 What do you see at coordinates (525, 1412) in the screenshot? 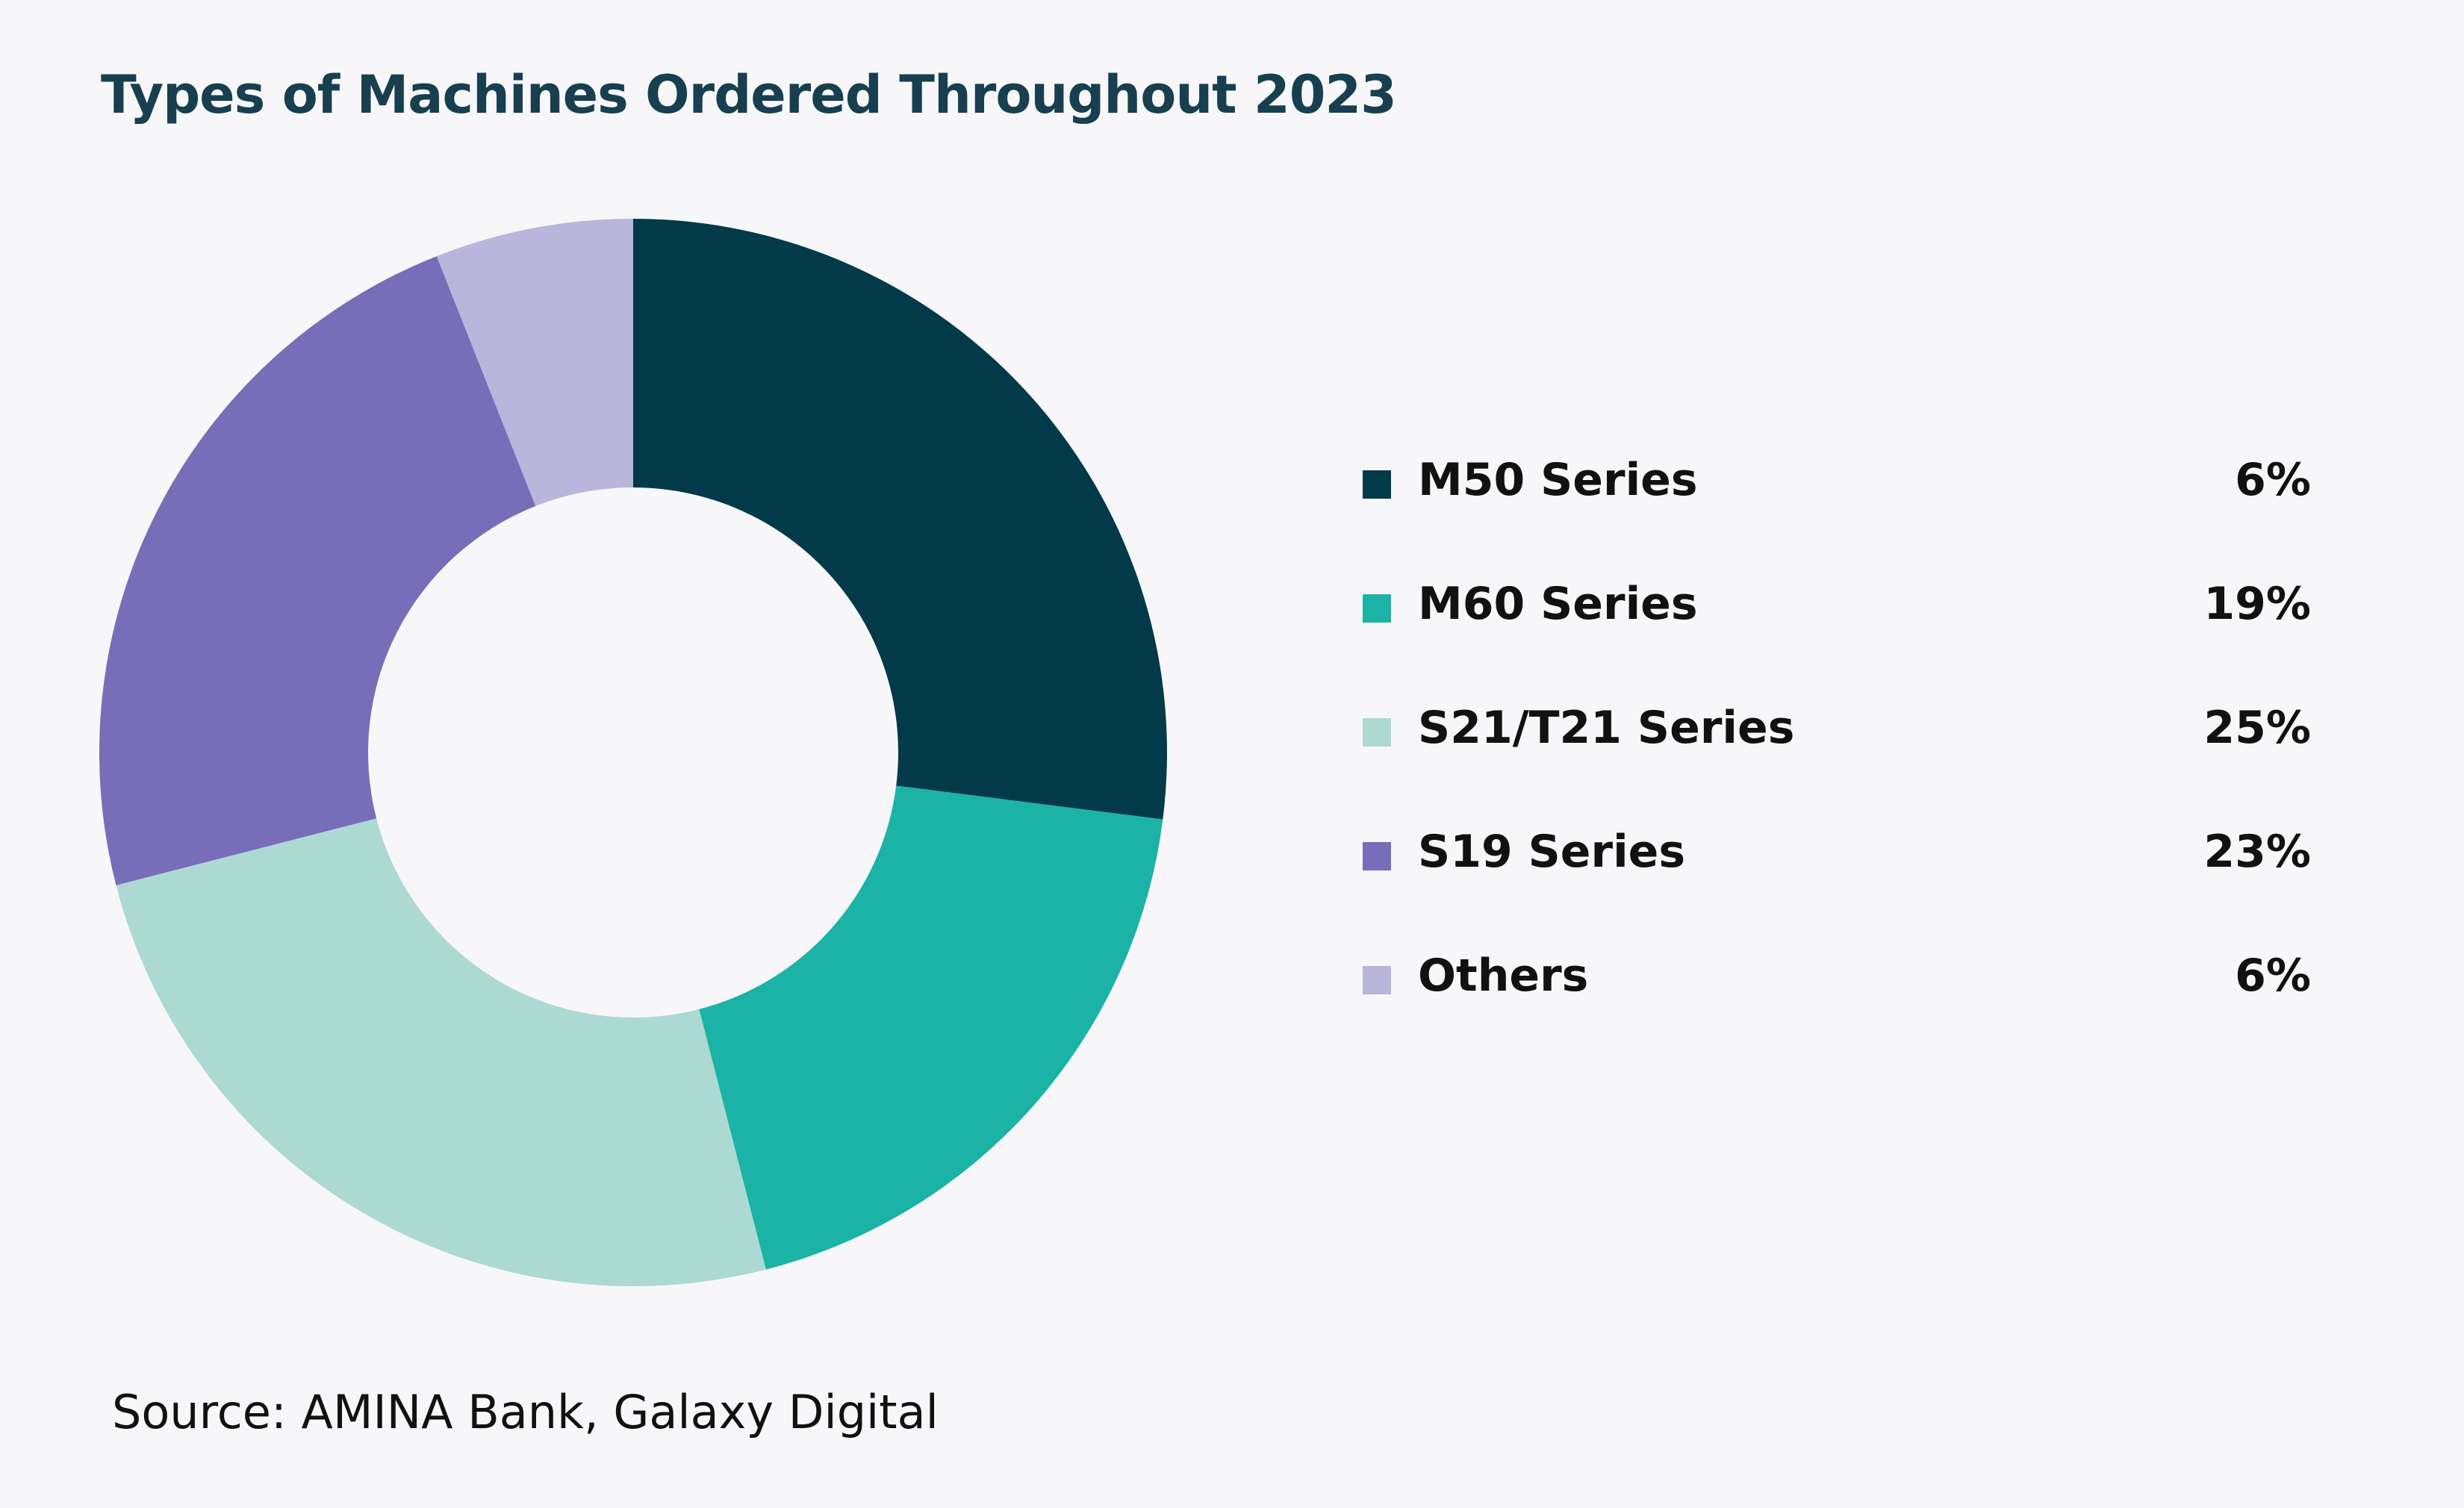
I see `source-note: Source: AMINA Bank, Galaxy Digital` at bounding box center [525, 1412].